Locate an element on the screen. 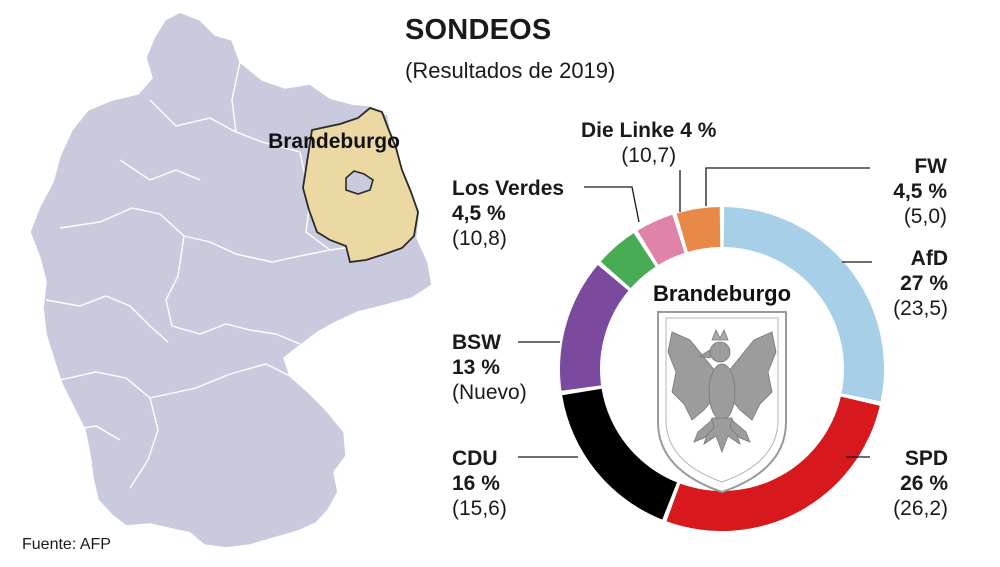  donut-slice-afd is located at coordinates (803, 304).